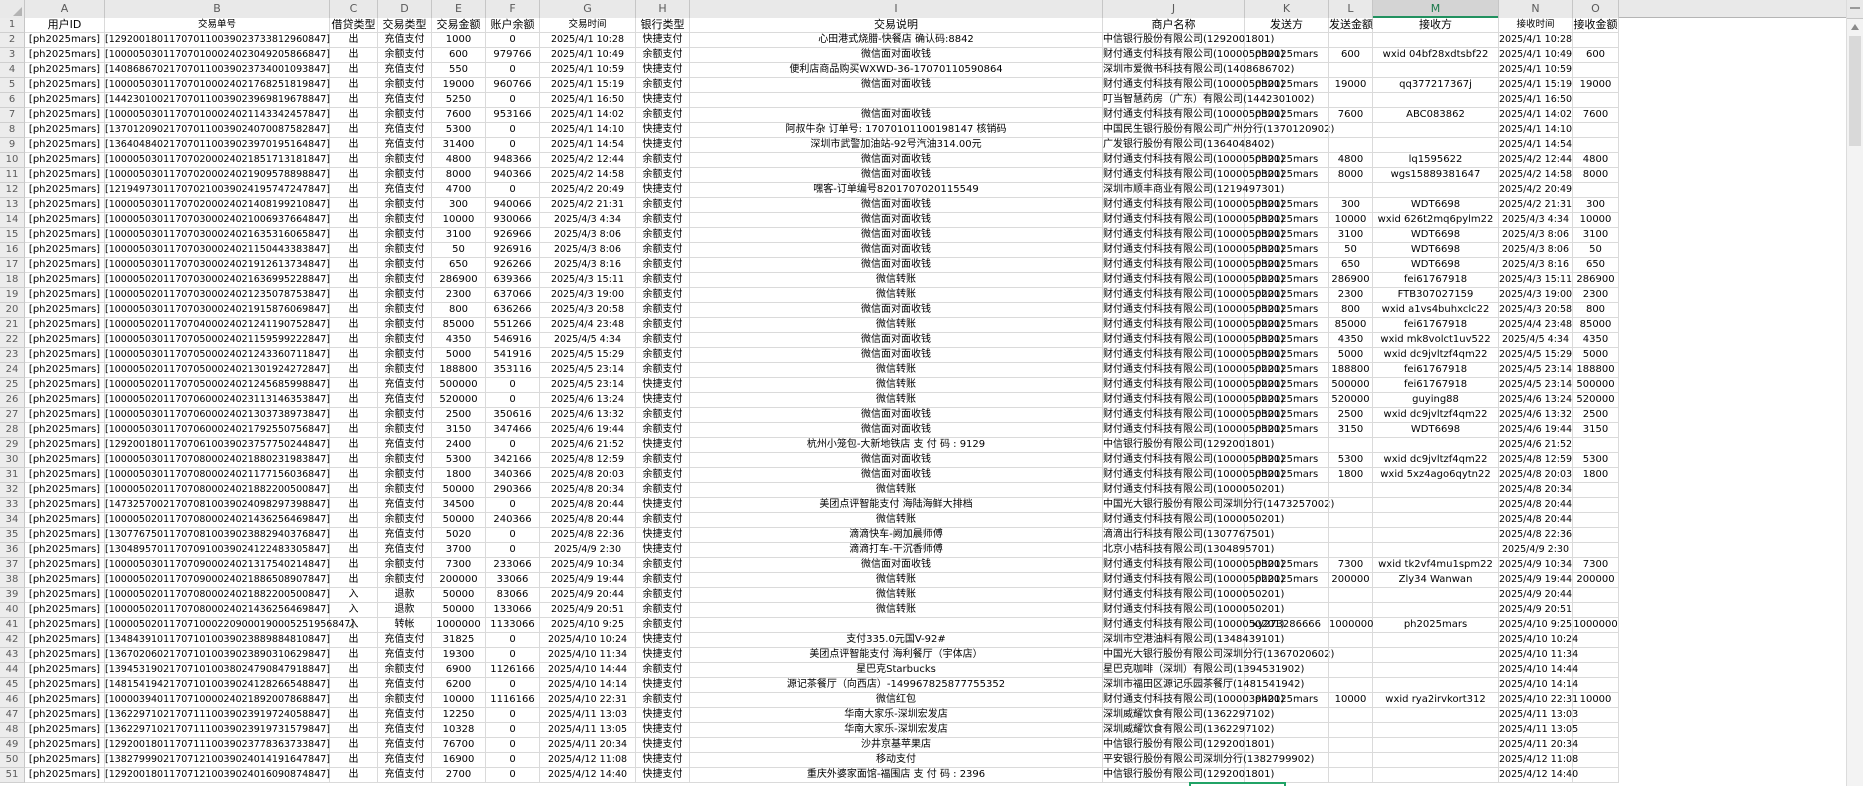 The image size is (1863, 786). Describe the element at coordinates (1596, 430) in the screenshot. I see `cell-receive-amount: 3150` at that location.